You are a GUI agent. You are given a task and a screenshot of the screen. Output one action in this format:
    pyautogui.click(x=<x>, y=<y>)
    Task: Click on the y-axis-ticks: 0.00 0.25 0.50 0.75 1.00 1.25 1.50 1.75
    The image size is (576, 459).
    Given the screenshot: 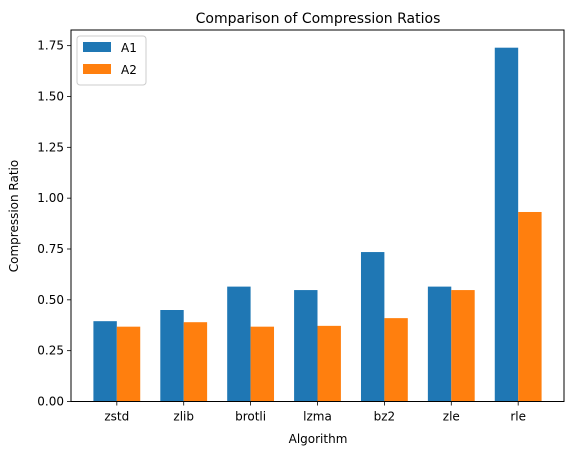 What is the action you would take?
    pyautogui.click(x=54, y=224)
    